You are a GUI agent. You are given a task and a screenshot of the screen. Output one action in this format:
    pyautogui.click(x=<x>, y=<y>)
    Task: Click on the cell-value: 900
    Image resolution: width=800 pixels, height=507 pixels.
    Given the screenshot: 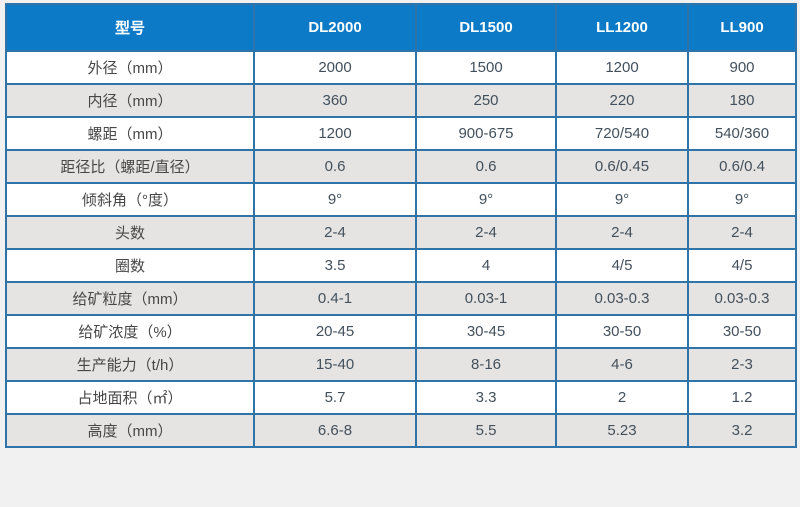 What is the action you would take?
    pyautogui.click(x=742, y=67)
    